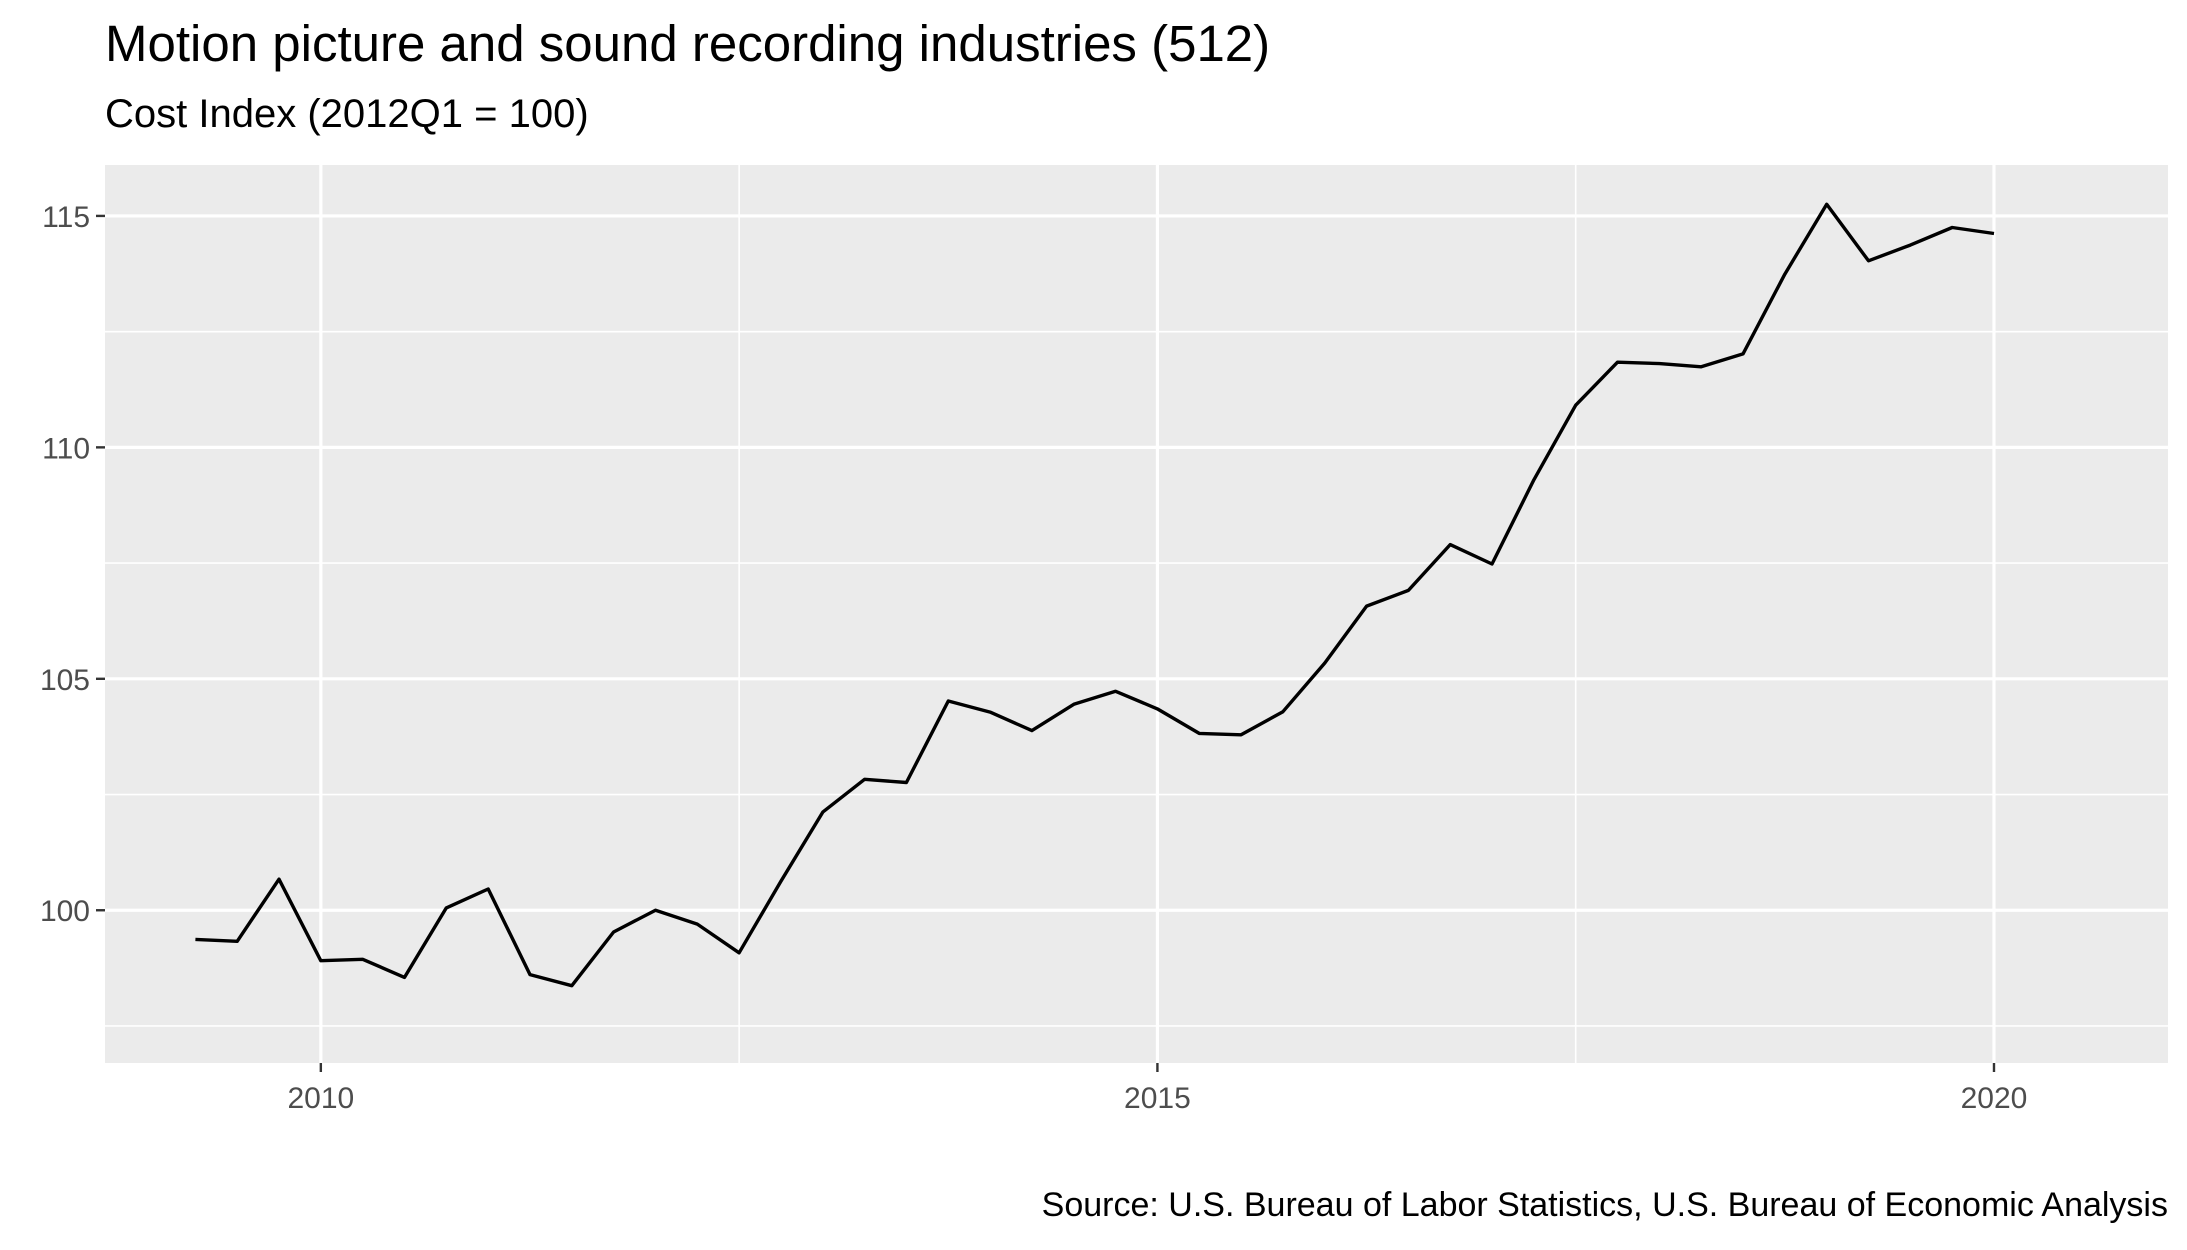  What do you see at coordinates (1157, 1098) in the screenshot?
I see `x-tick-label: 2015` at bounding box center [1157, 1098].